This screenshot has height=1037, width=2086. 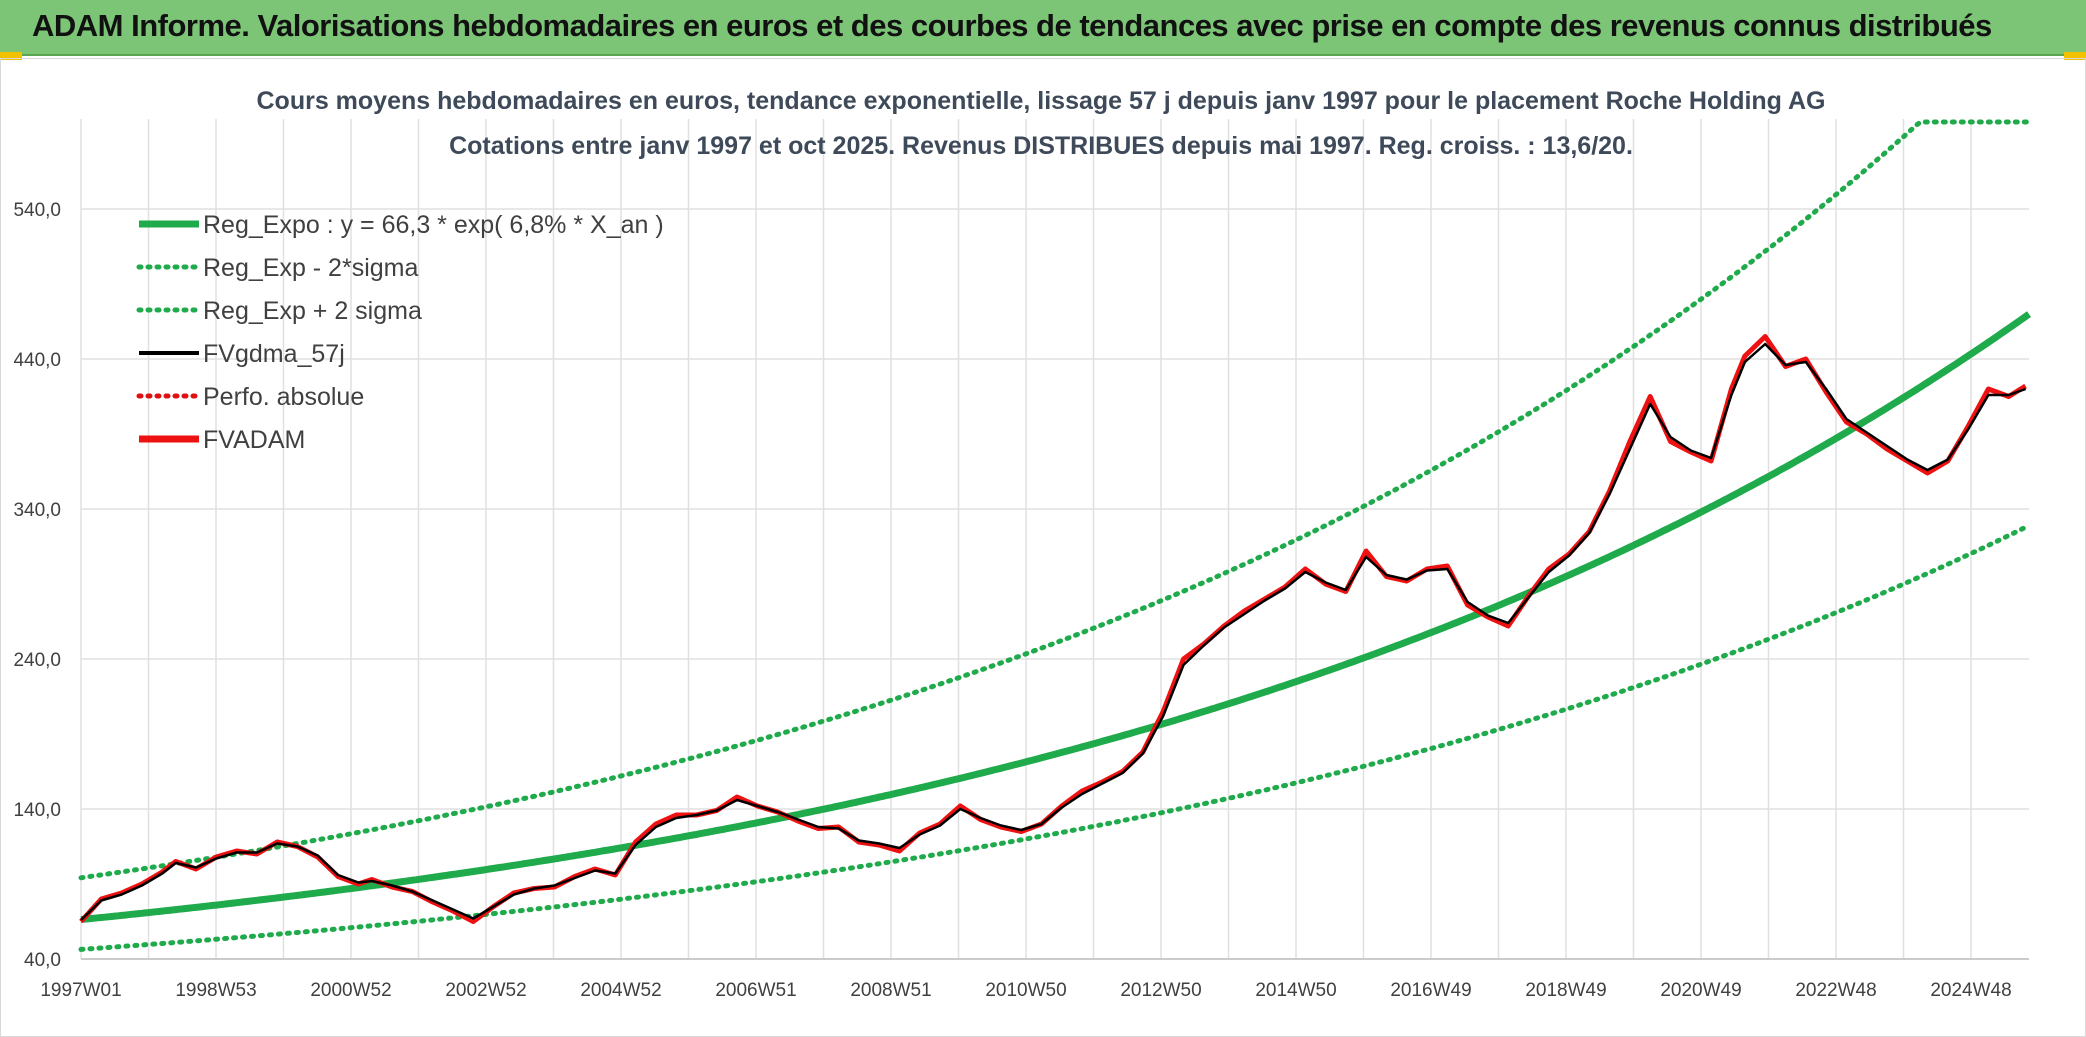 I want to click on x-tick-label: 2010W50, so click(x=1025, y=990).